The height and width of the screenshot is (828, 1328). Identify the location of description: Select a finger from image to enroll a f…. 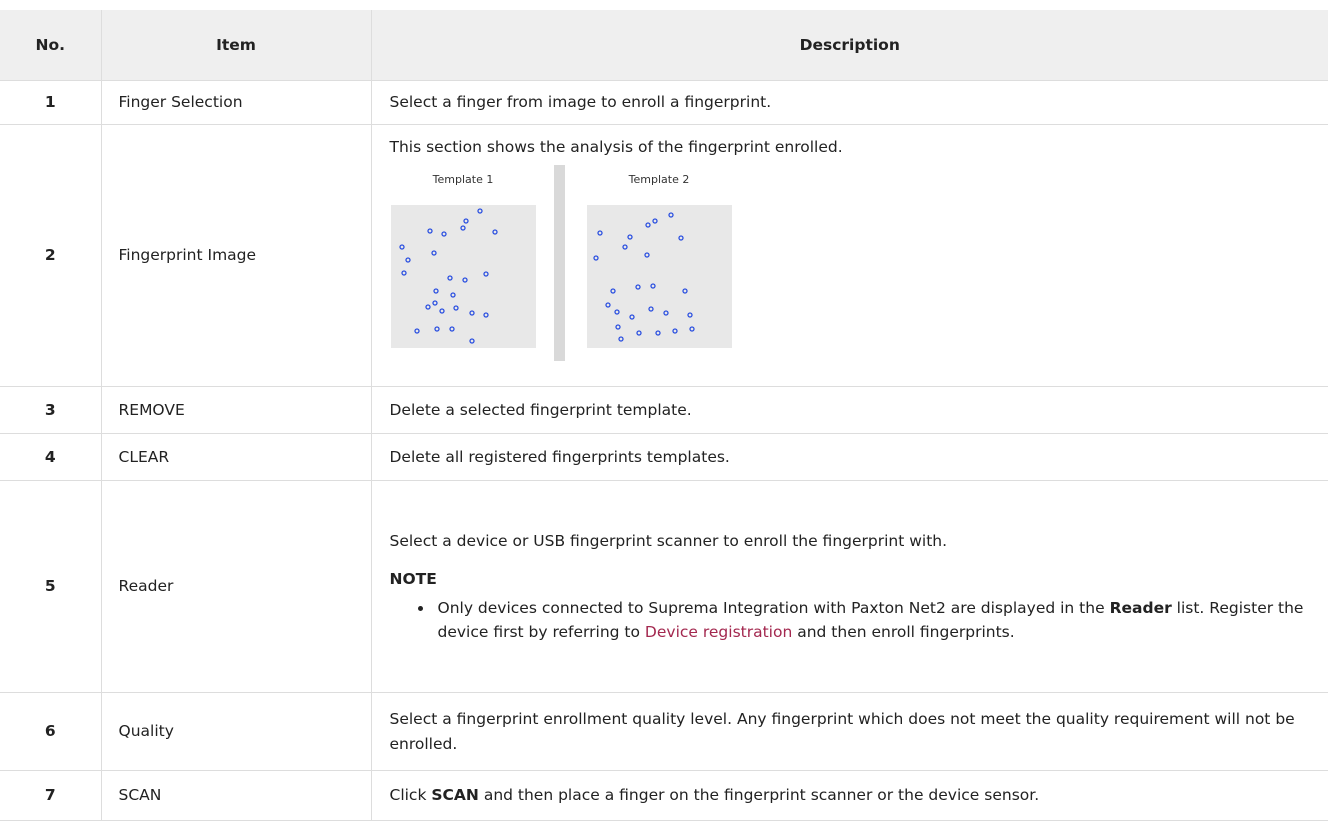
(849, 102).